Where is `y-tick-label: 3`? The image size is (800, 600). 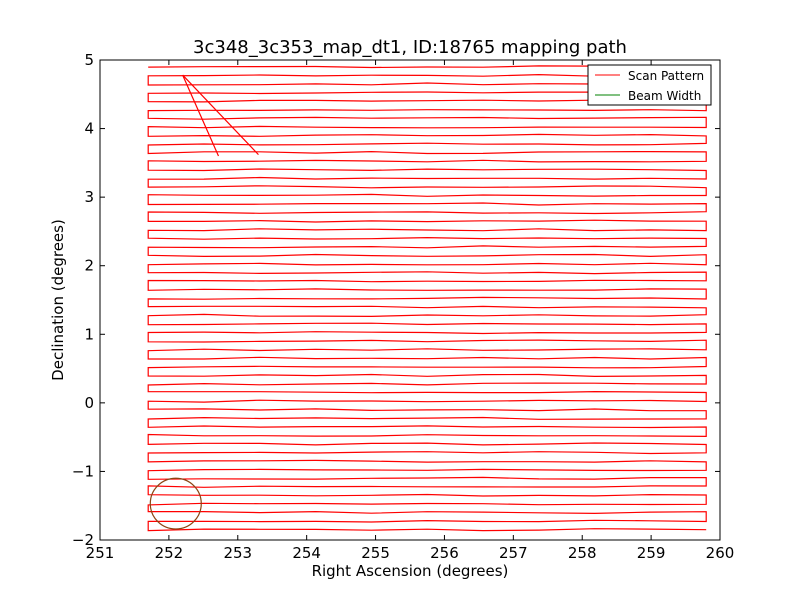
y-tick-label: 3 is located at coordinates (89, 197).